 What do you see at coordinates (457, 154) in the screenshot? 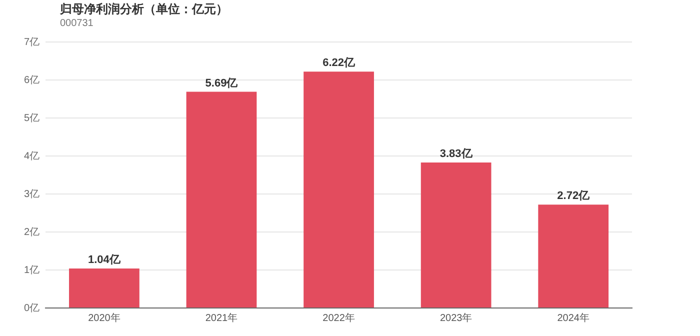
I see `data-label: 3.83亿` at bounding box center [457, 154].